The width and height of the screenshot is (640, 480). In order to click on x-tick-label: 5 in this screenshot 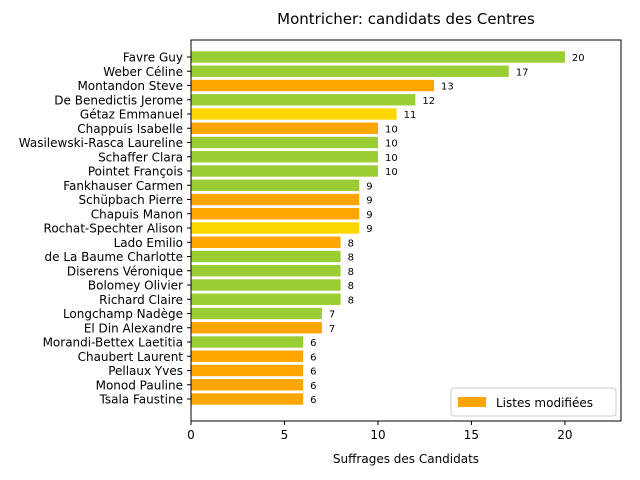, I will do `click(285, 435)`.